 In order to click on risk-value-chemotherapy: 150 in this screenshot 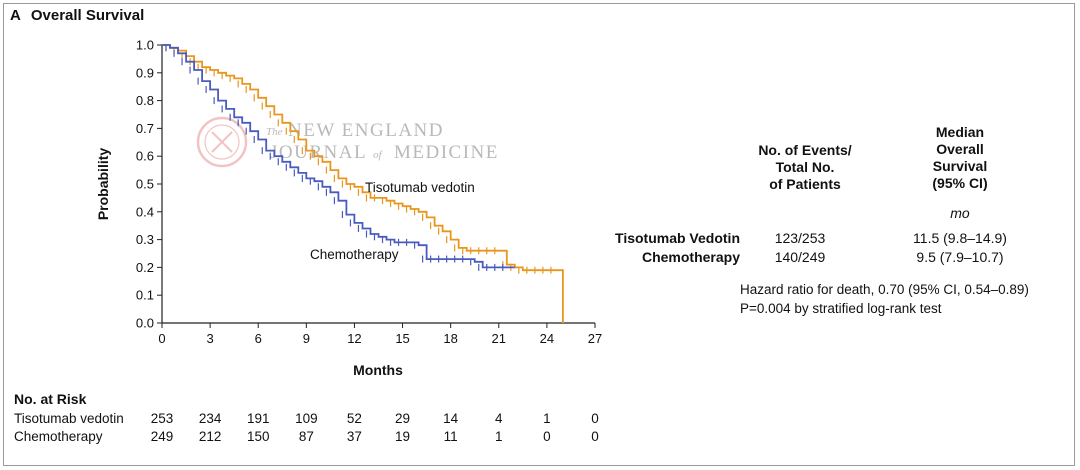, I will do `click(258, 436)`.